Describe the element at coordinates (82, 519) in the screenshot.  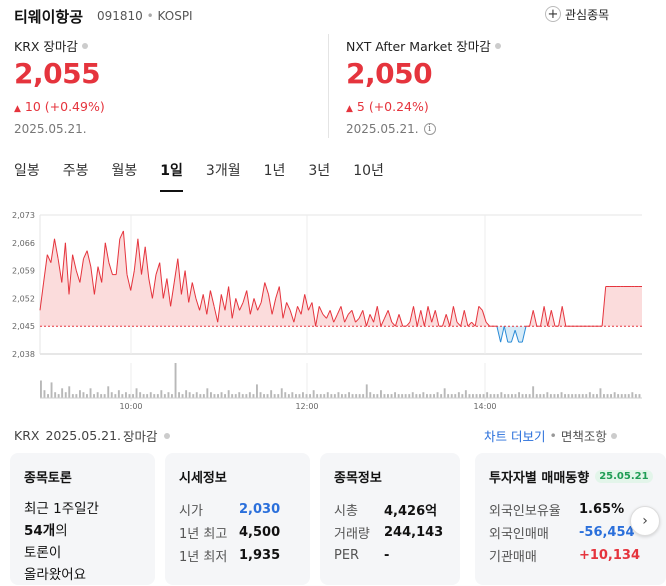
I see `discussion-card: 종목토론 최근 1주일간 54개의 토론이 올라왔어요` at that location.